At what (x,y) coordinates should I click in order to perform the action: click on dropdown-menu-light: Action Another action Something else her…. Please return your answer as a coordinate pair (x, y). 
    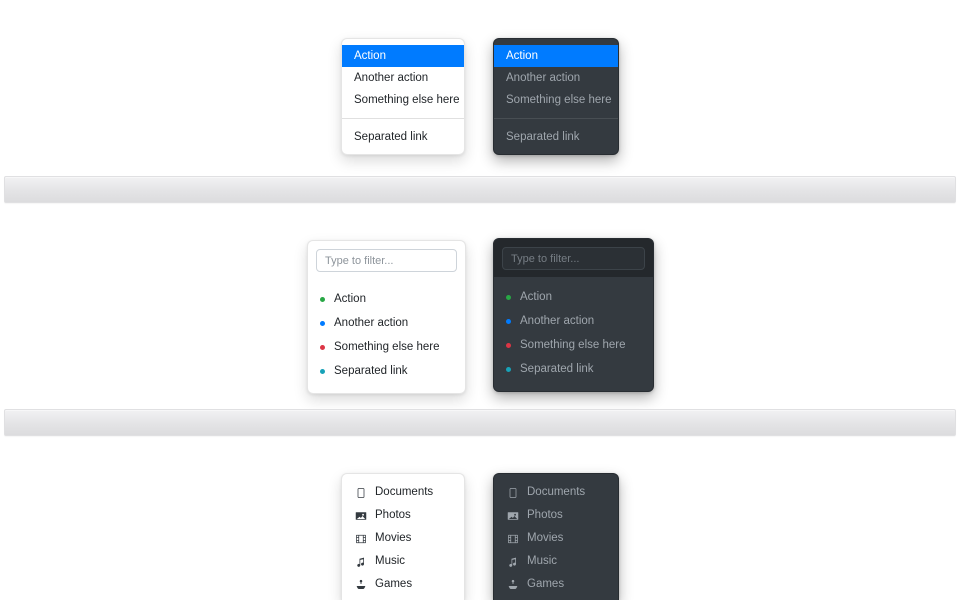
    Looking at the image, I should click on (403, 96).